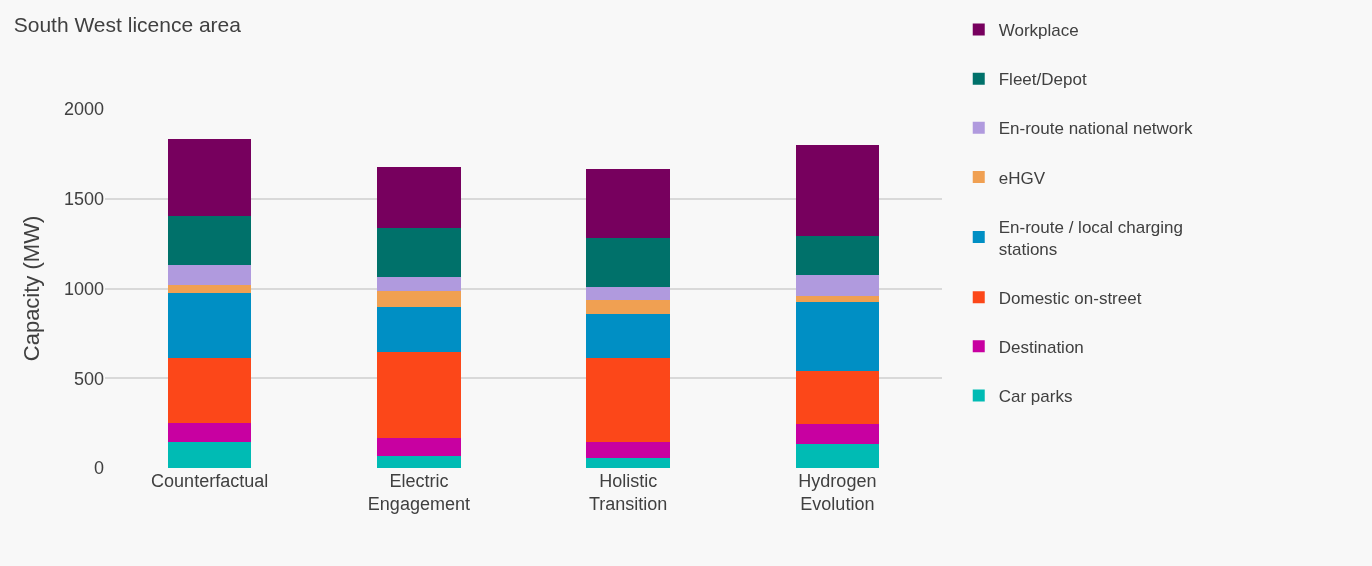 The height and width of the screenshot is (566, 1372). What do you see at coordinates (837, 493) in the screenshot?
I see `x-tick-label: Hydrogen Evolution` at bounding box center [837, 493].